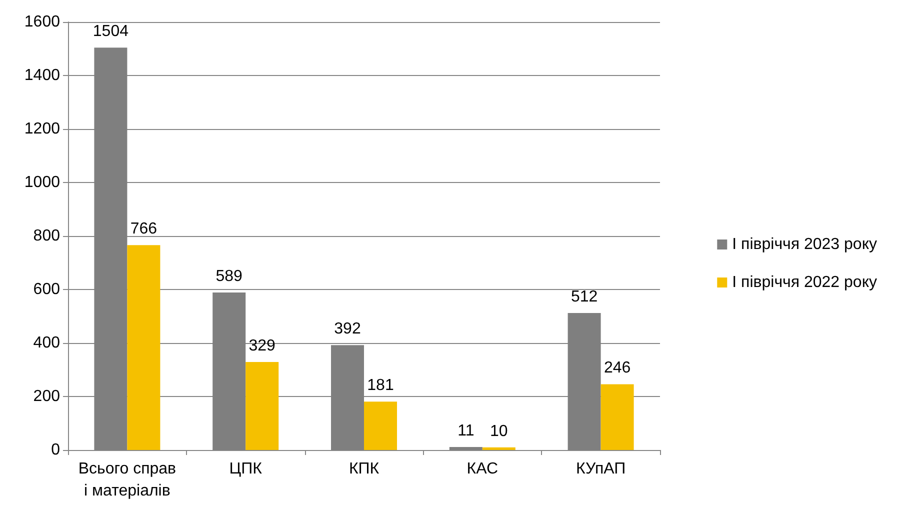 The image size is (902, 527). What do you see at coordinates (347, 329) in the screenshot?
I see `data-label: 392` at bounding box center [347, 329].